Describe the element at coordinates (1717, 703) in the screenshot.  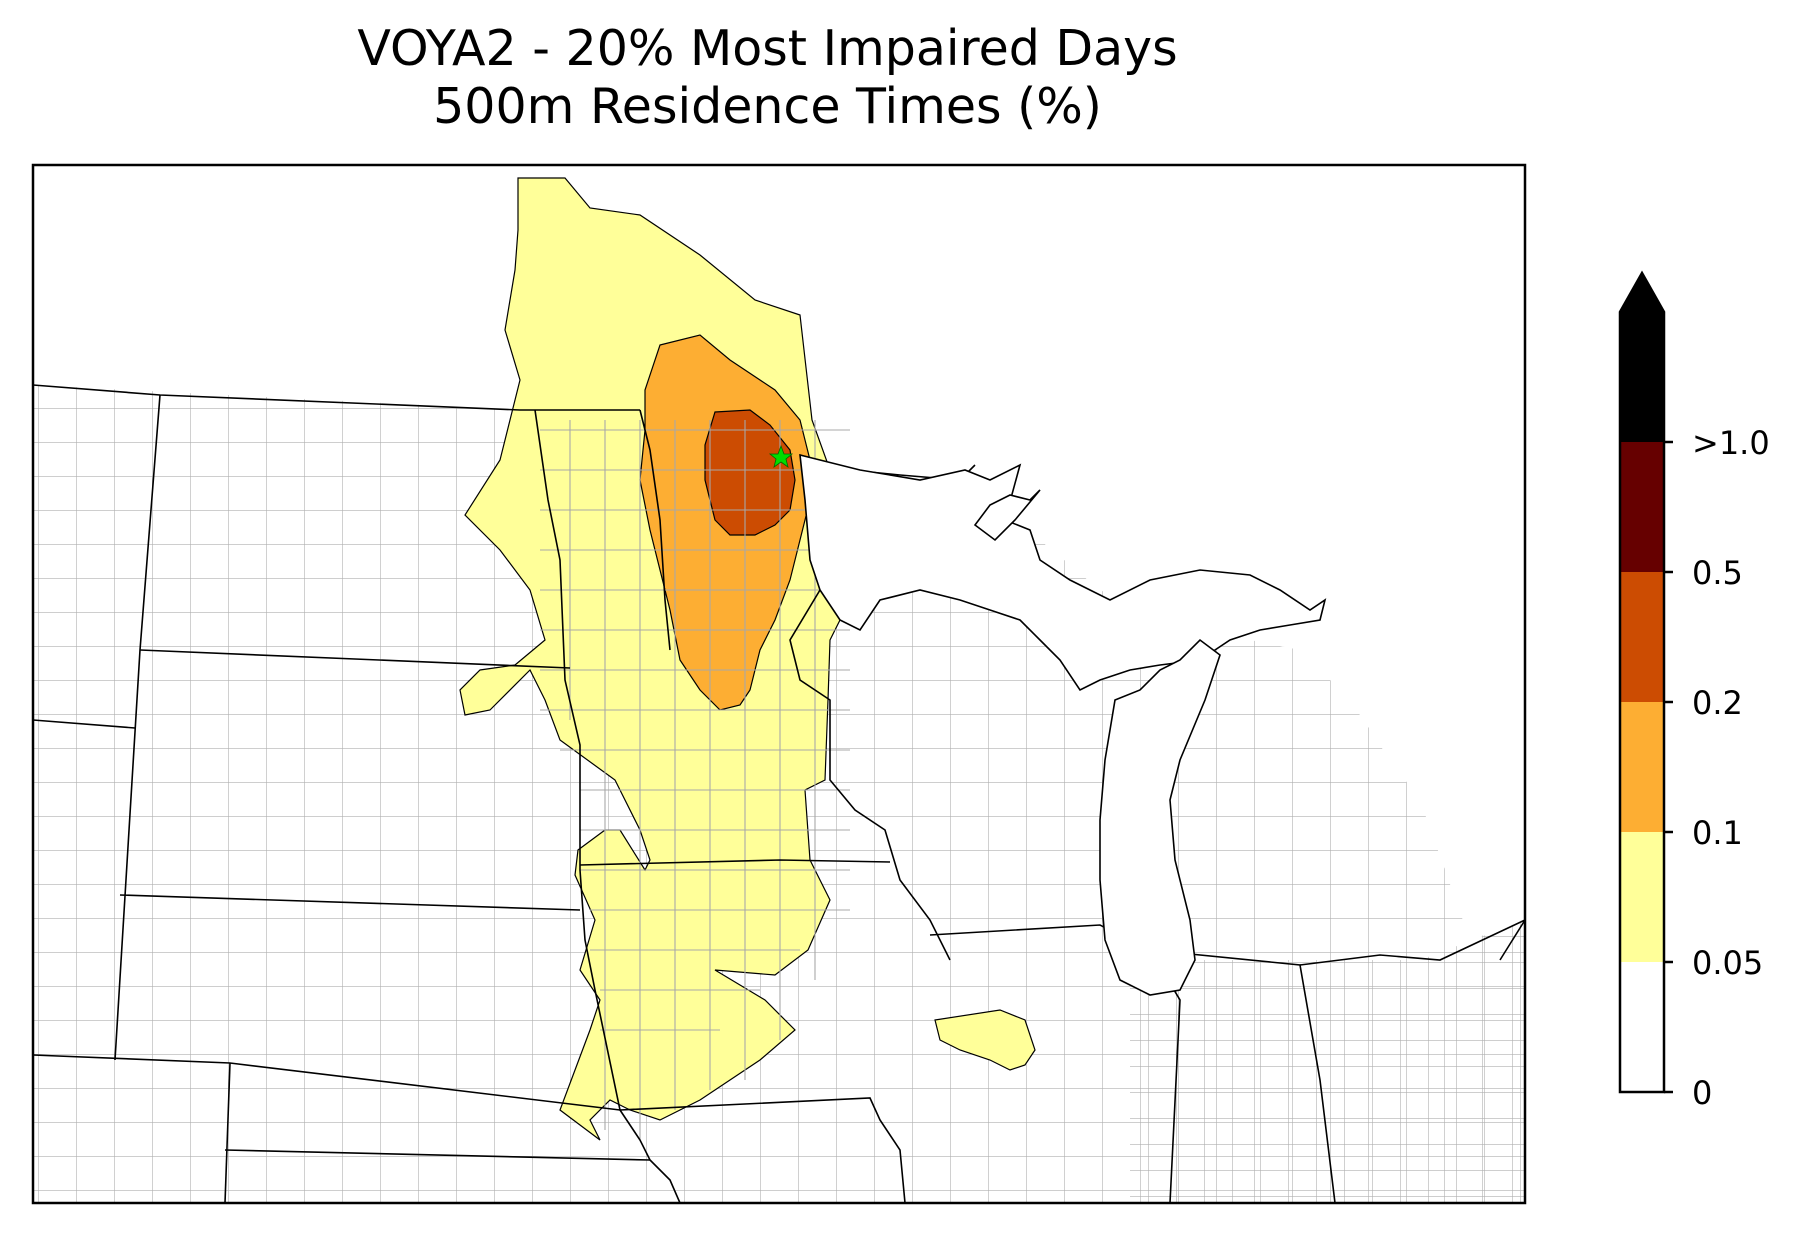
I see `colorbar-tick-label: 0.2` at that location.